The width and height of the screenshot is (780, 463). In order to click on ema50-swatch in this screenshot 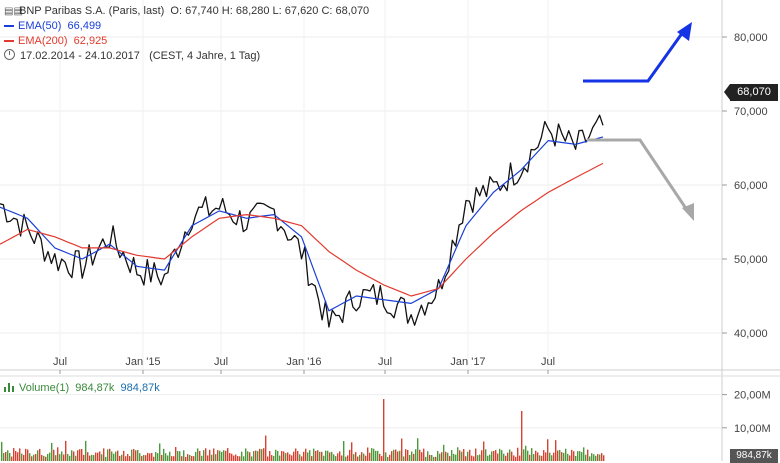, I will do `click(9, 26)`.